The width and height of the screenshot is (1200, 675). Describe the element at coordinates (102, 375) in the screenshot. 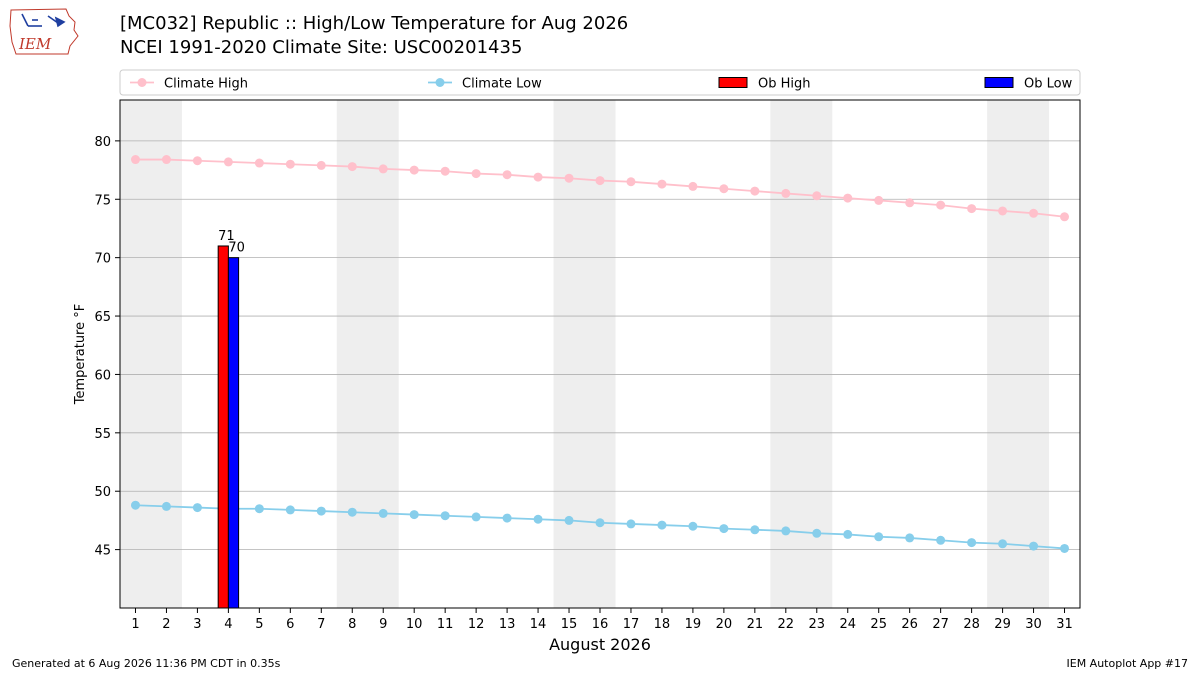

I see `y-tick-label: 60` at that location.